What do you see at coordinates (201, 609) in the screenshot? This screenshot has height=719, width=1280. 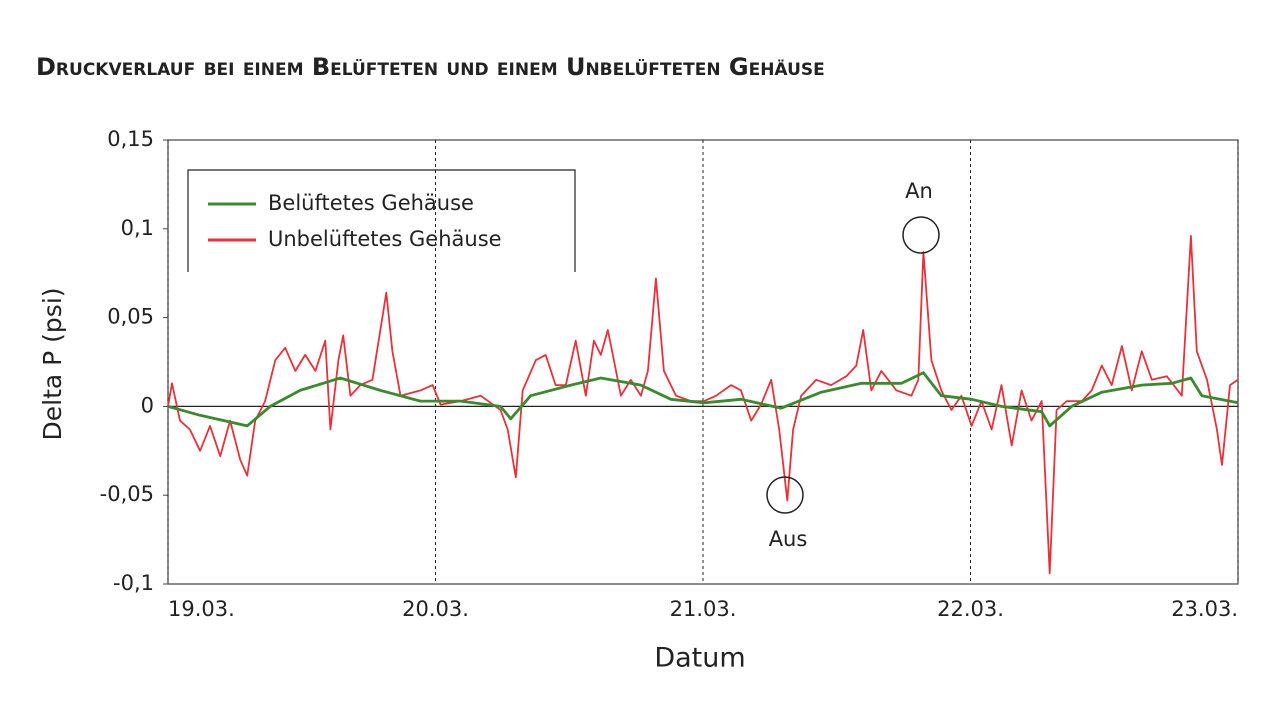 I see `x-tick-label: 19.03.` at bounding box center [201, 609].